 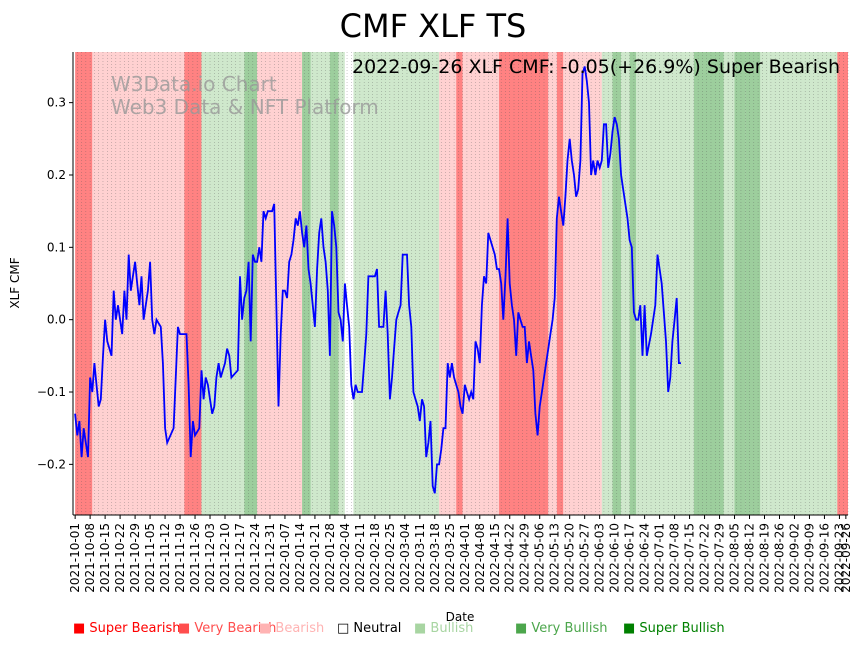 What do you see at coordinates (846, 558) in the screenshot?
I see `x-tick-label: 2022-09-26` at bounding box center [846, 558].